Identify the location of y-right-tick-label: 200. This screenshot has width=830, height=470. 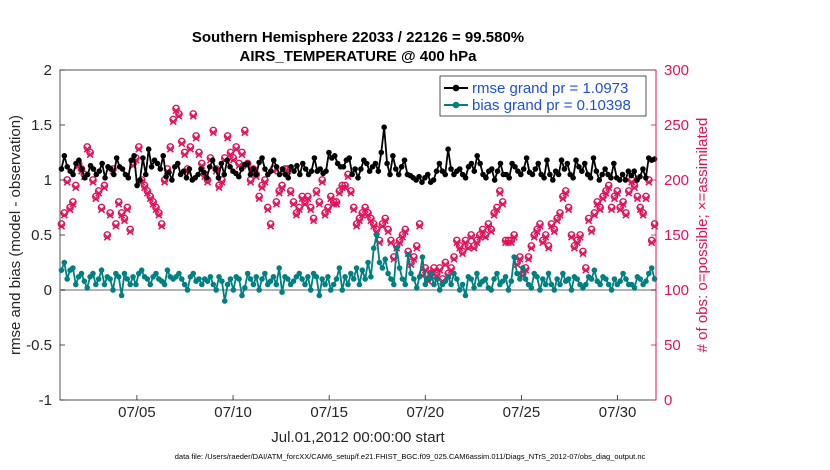
(676, 180).